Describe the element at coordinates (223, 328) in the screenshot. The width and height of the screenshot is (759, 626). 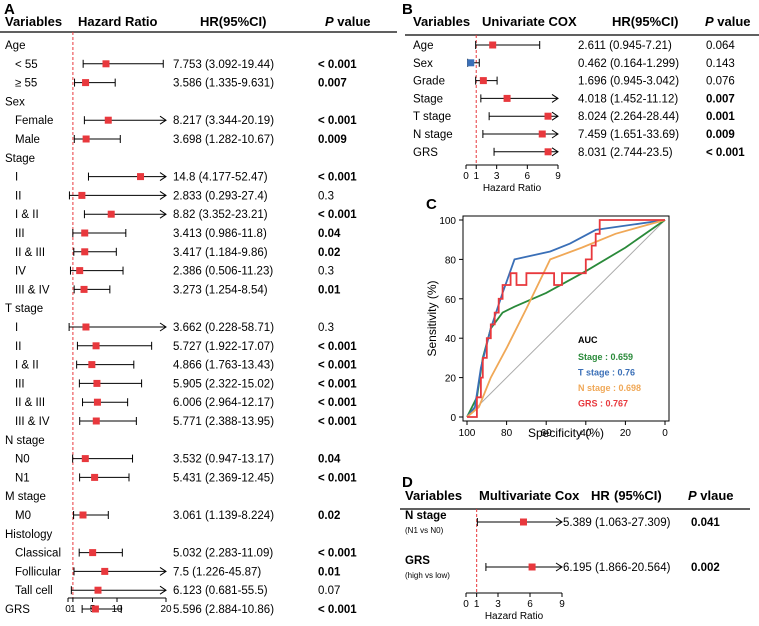
I see `hr-ci-value: 3.662 (0.228-58.71)` at that location.